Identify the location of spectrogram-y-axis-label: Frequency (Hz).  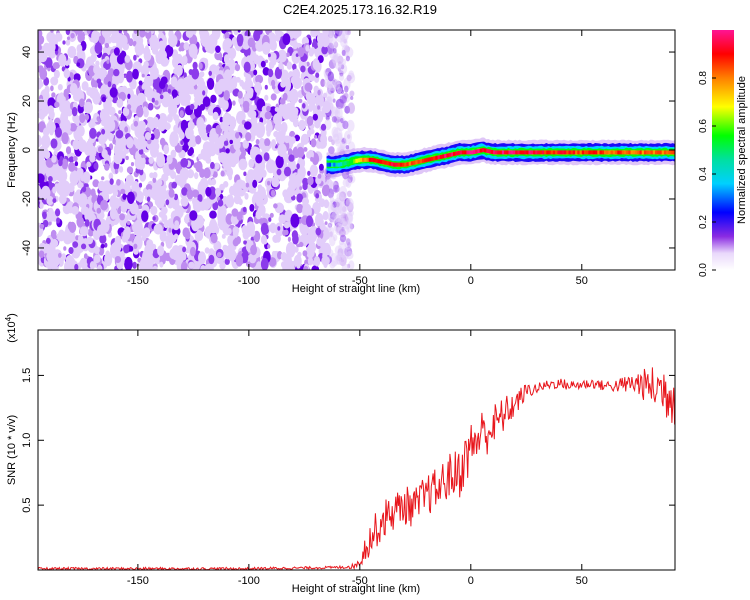
(12, 150).